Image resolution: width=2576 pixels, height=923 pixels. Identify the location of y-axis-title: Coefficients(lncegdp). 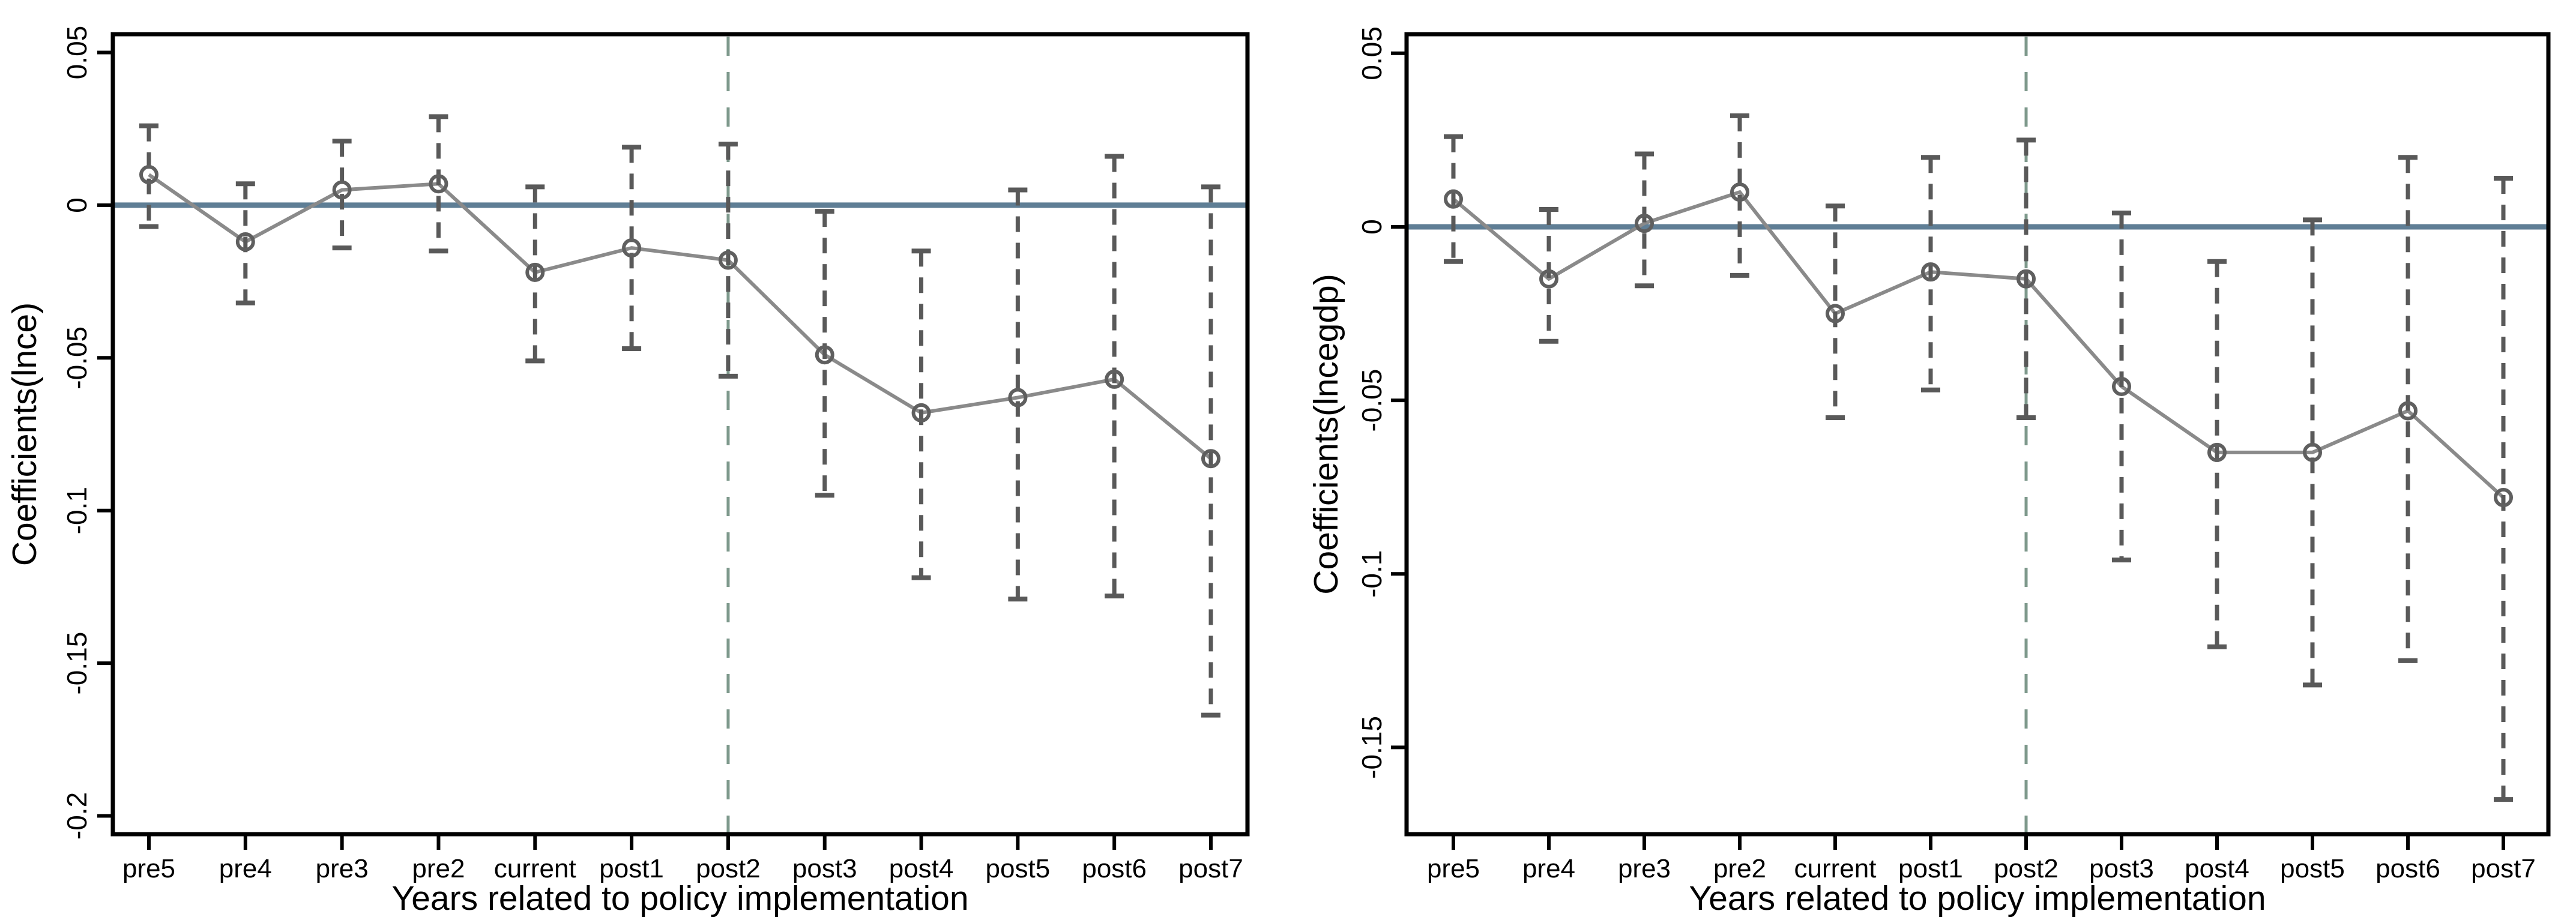
(1326, 434).